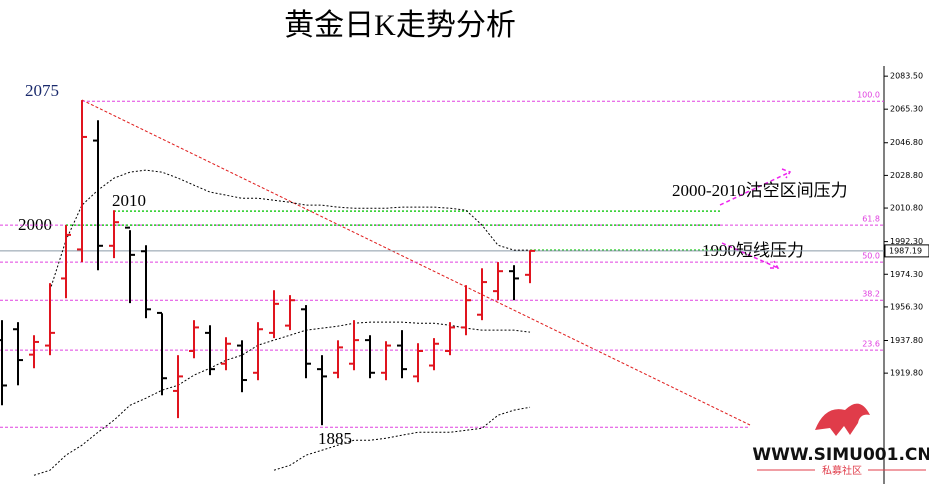 This screenshot has width=929, height=484. I want to click on y-tick-label: 2046.80, so click(906, 142).